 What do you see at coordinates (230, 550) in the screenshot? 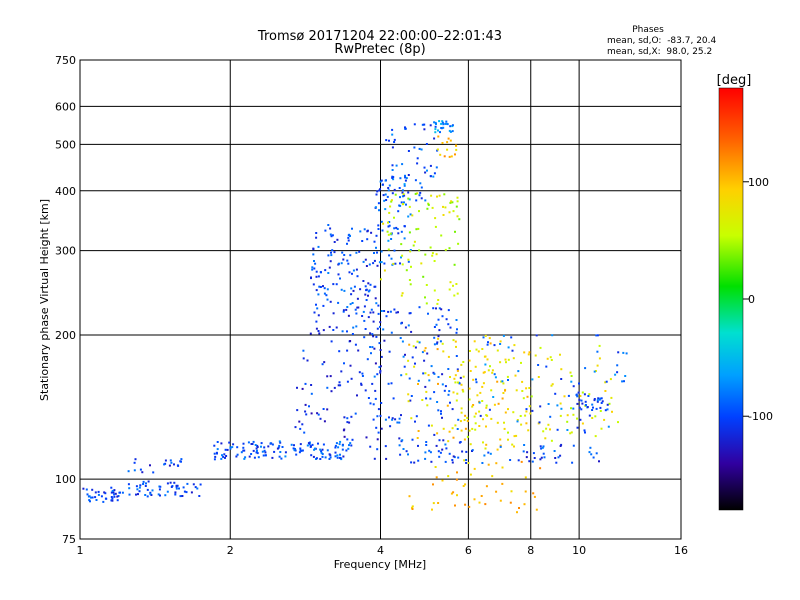
I see `x-tick-label: 2` at bounding box center [230, 550].